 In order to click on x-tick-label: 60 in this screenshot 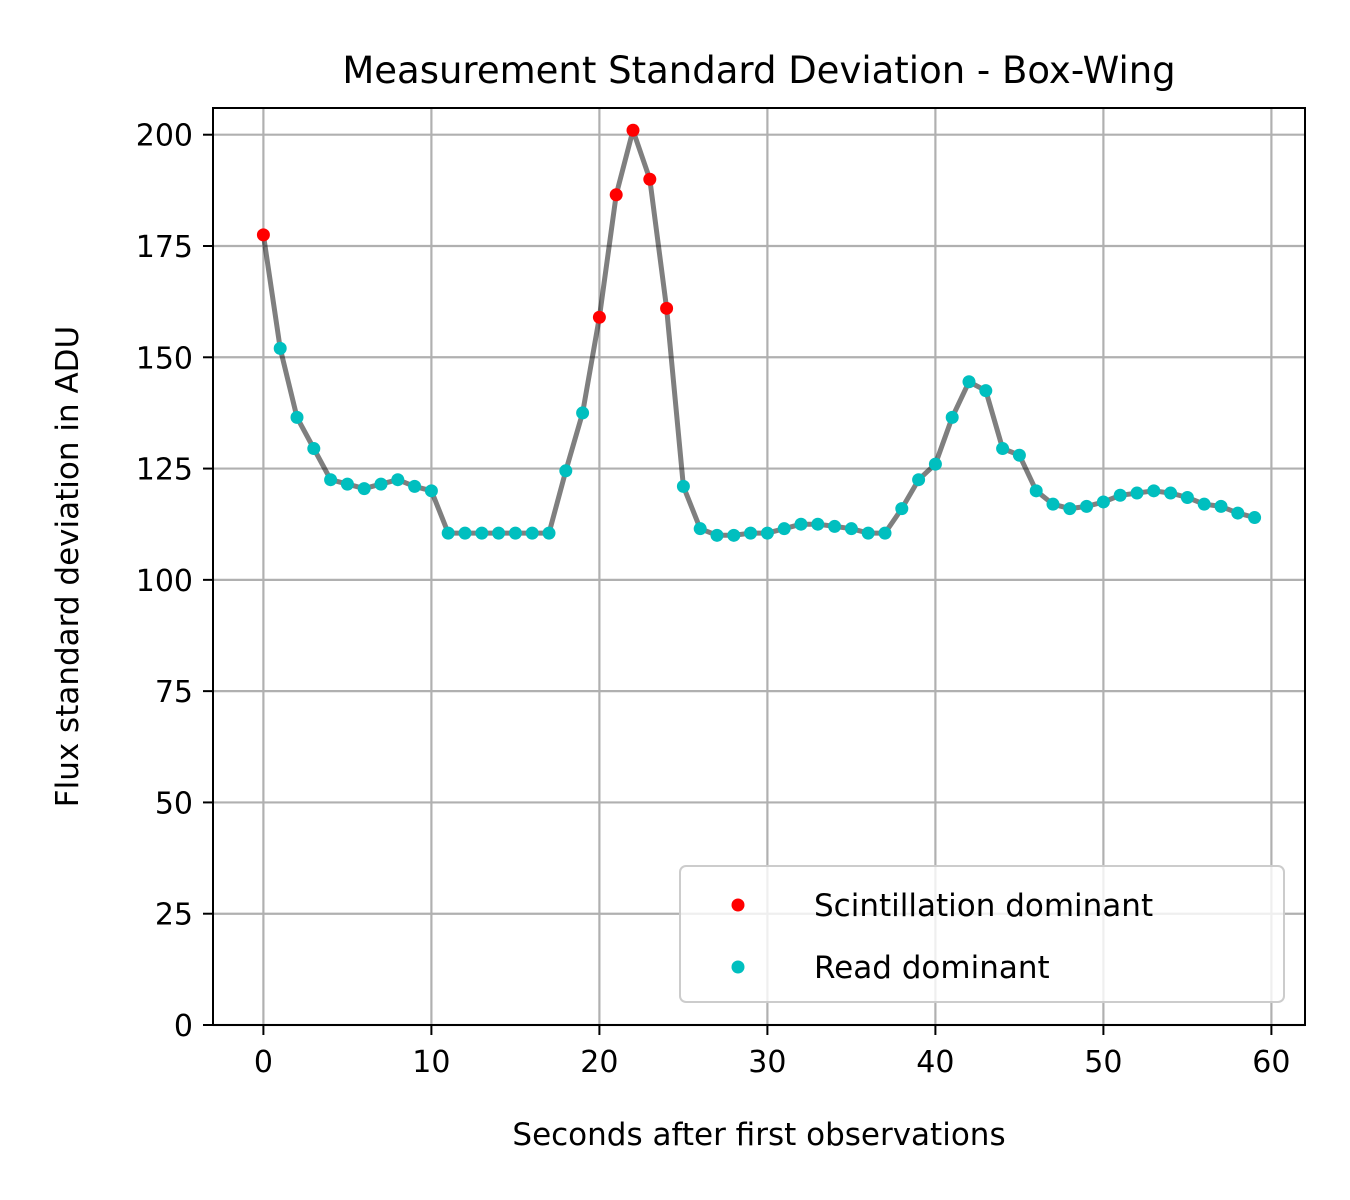, I will do `click(1271, 1062)`.